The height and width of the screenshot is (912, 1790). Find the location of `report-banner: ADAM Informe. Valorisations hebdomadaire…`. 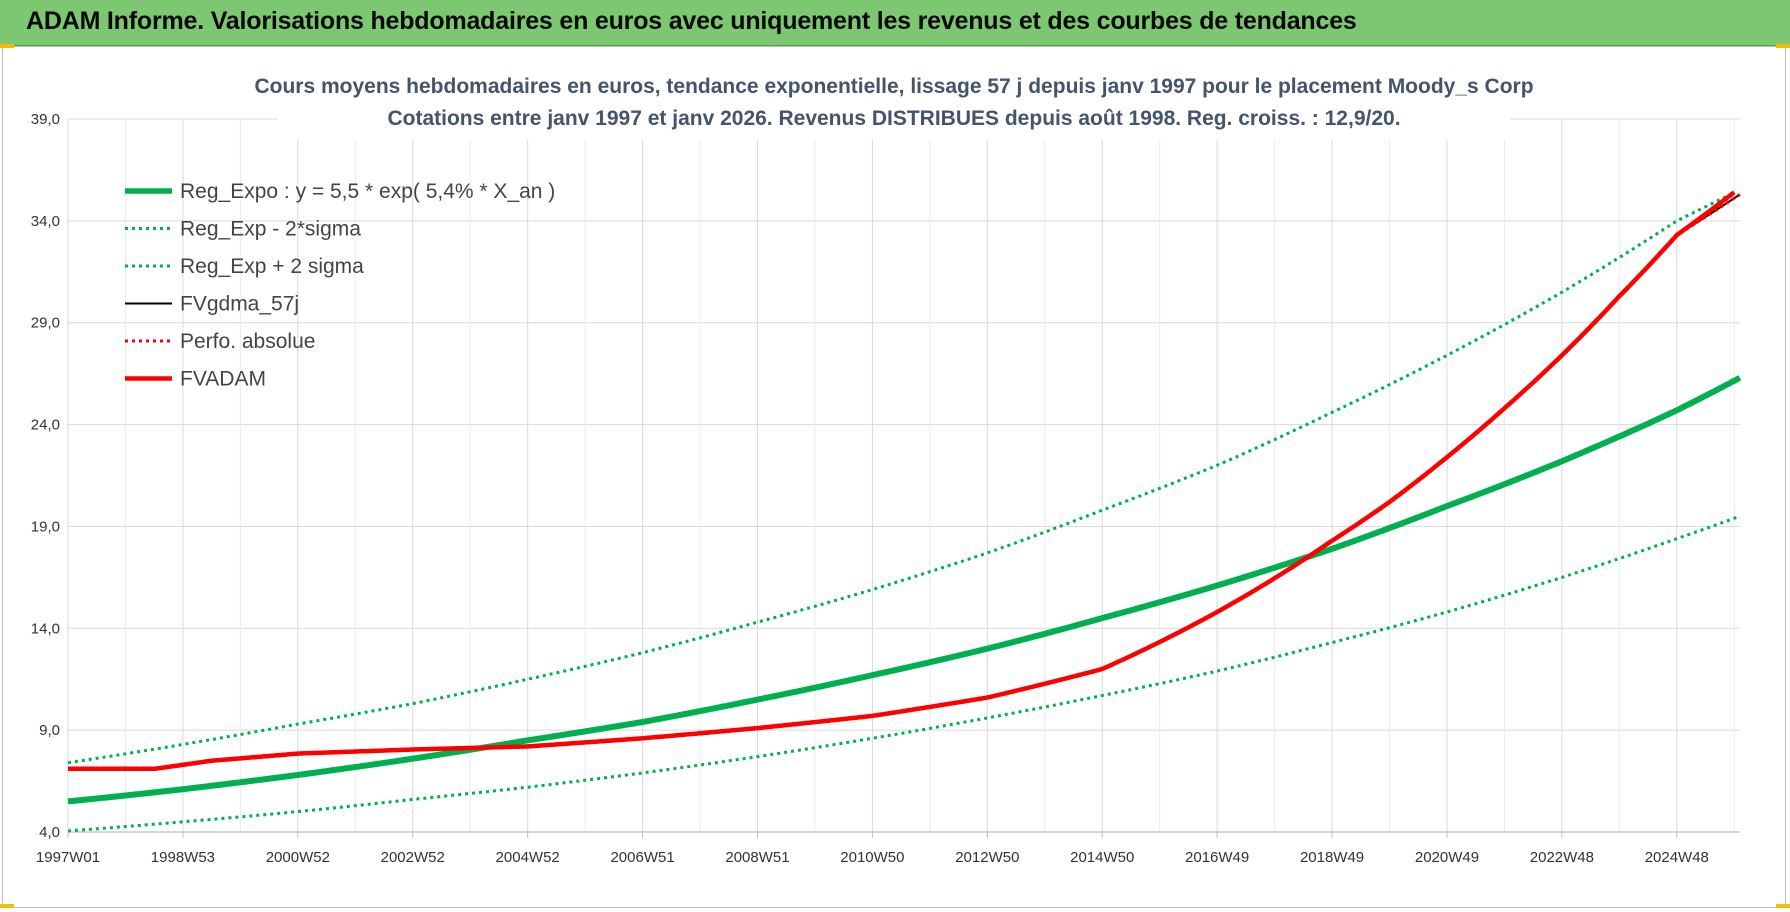

report-banner: ADAM Informe. Valorisations hebdomadaire… is located at coordinates (895, 23).